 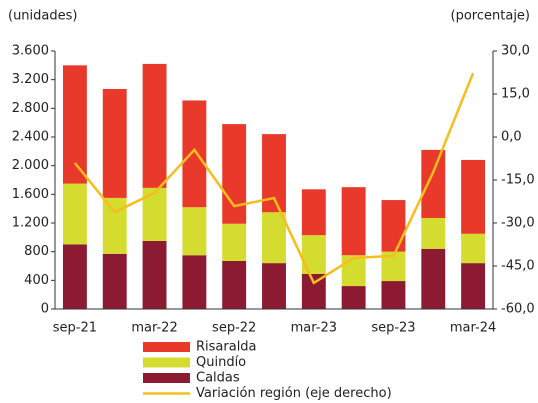 What do you see at coordinates (234, 328) in the screenshot?
I see `x-tick-label: sep-22` at bounding box center [234, 328].